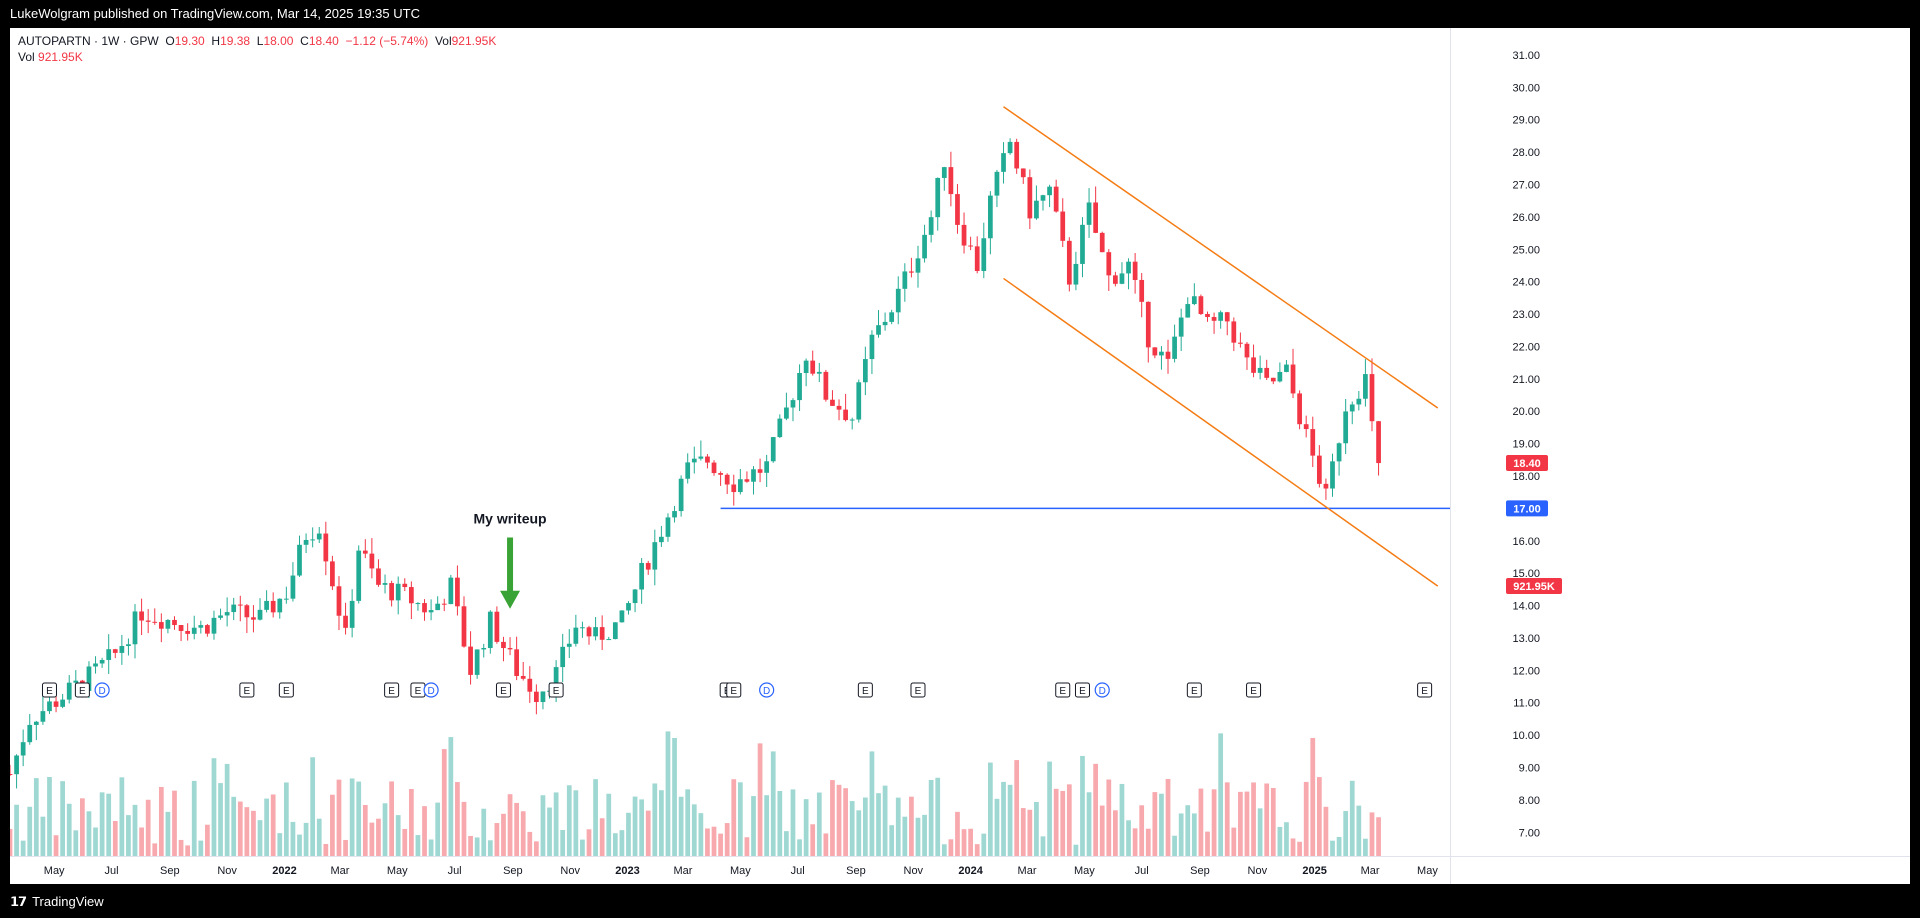 The image size is (1920, 918). I want to click on svg-text: D, so click(430, 691).